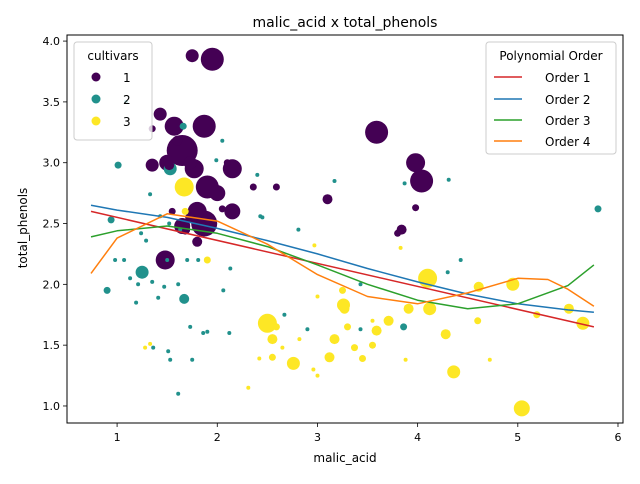 The width and height of the screenshot is (640, 484). I want to click on x-tick-label: 1, so click(117, 437).